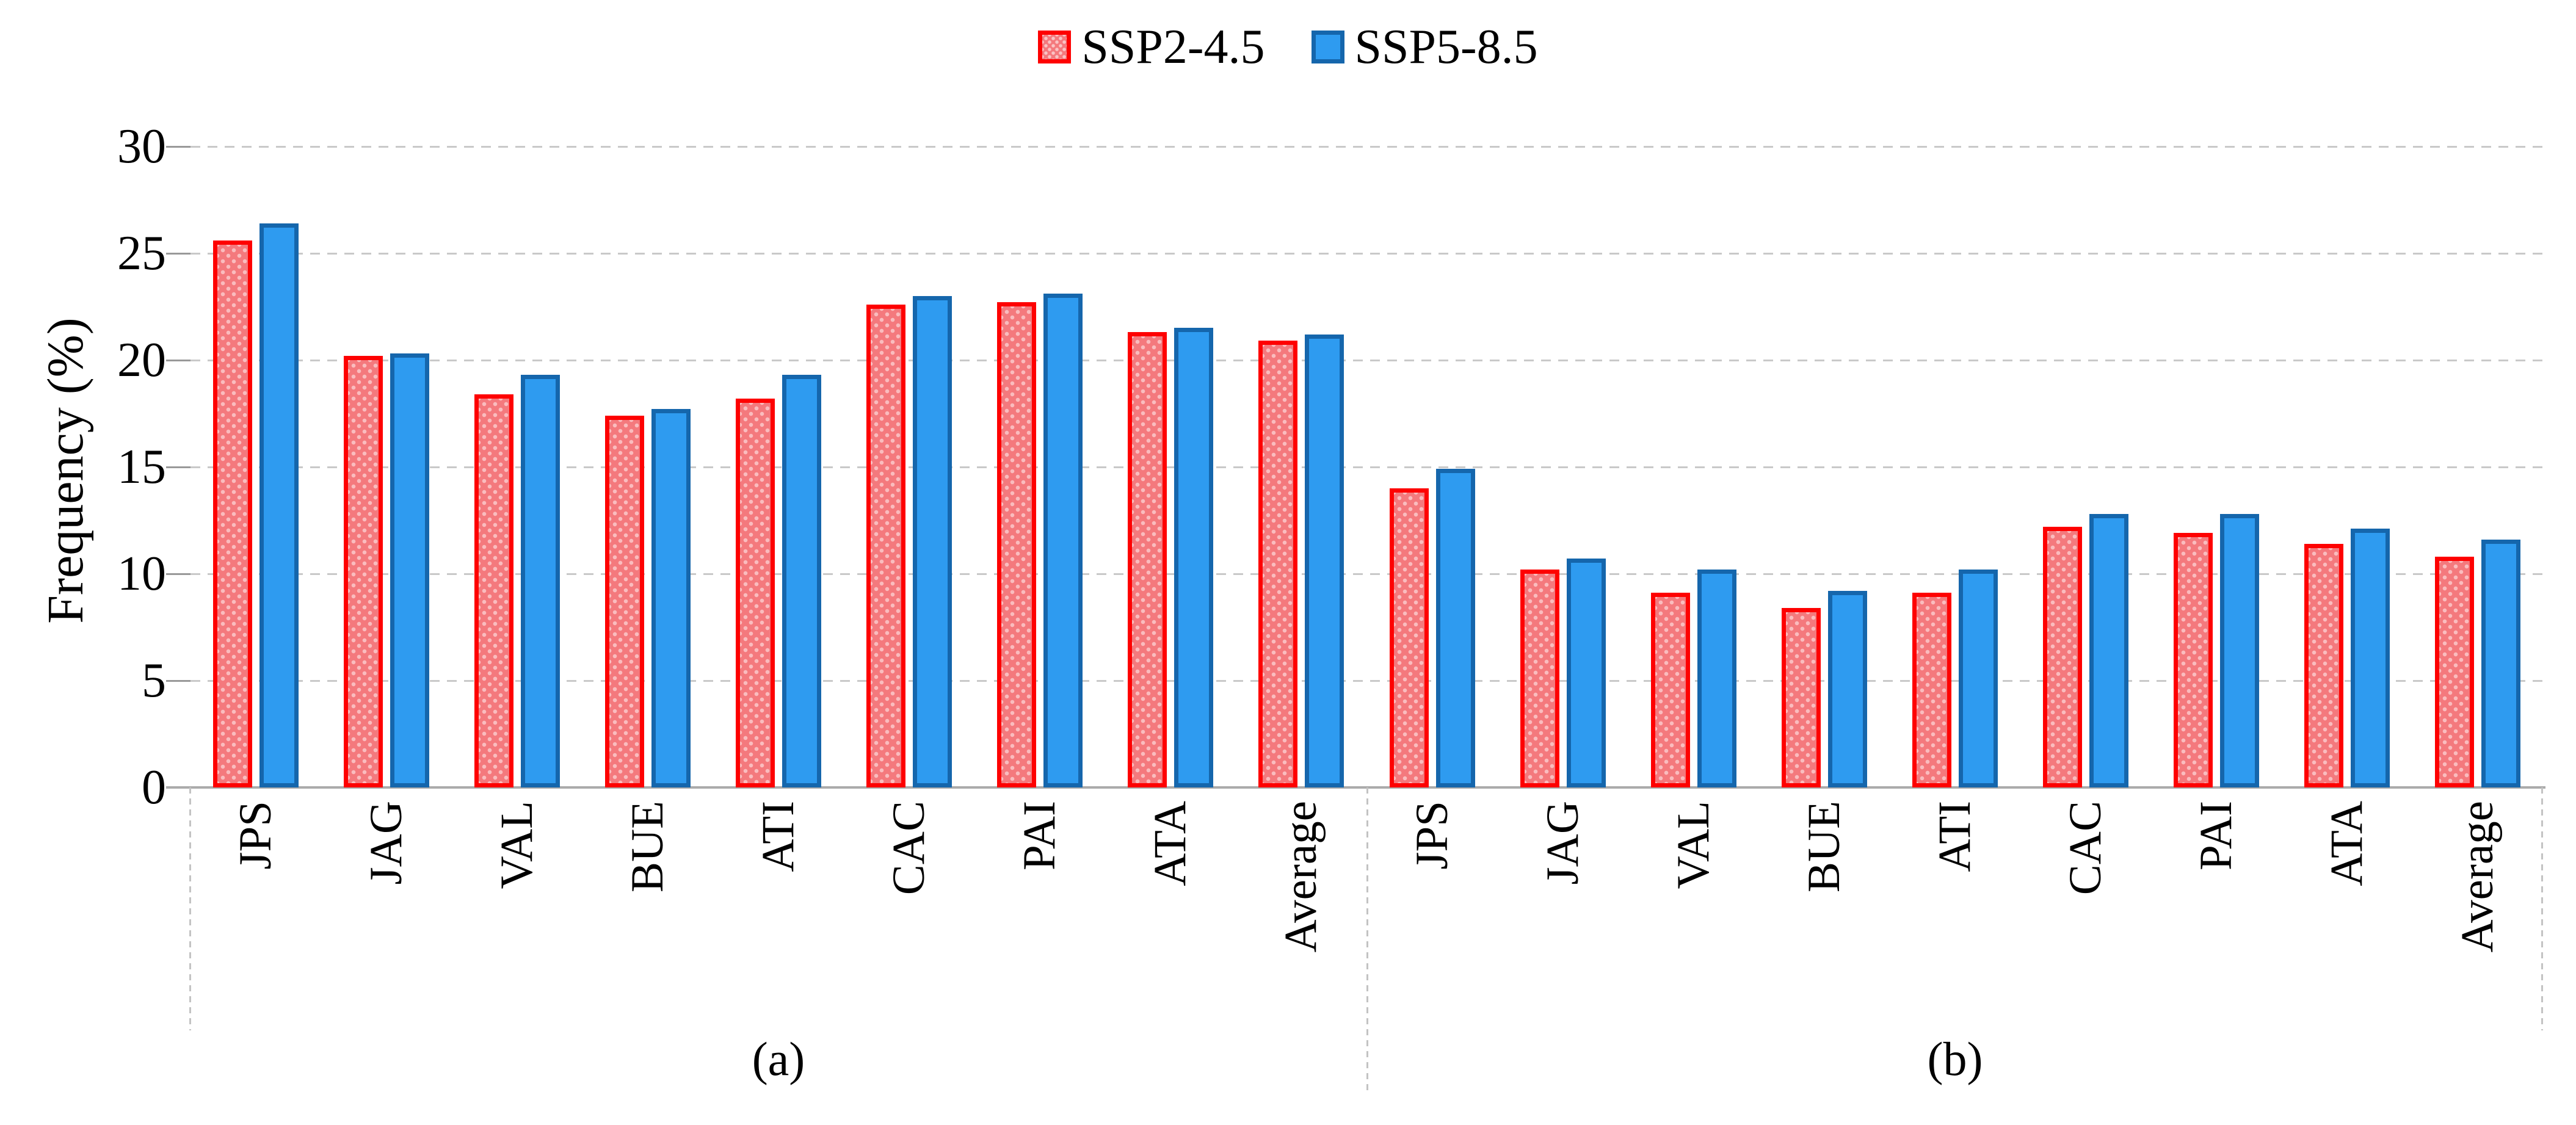  What do you see at coordinates (671, 598) in the screenshot?
I see `bar-ssp5-bue-a` at bounding box center [671, 598].